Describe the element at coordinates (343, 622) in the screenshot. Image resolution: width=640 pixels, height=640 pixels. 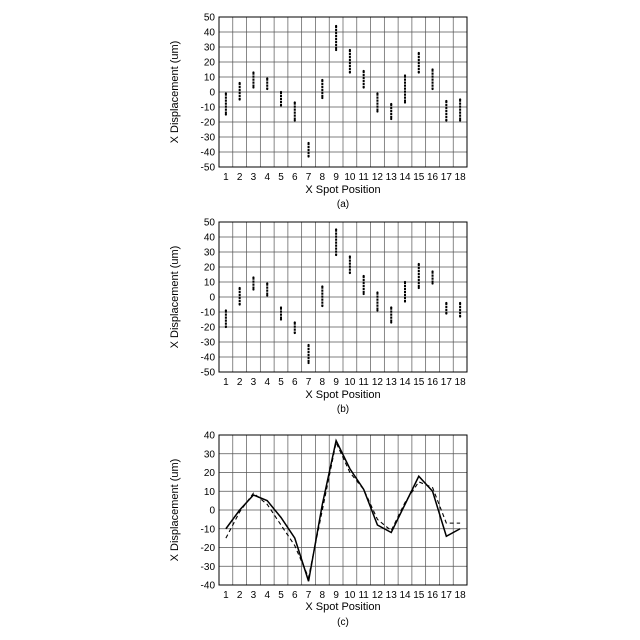
I see `panel-caption: (c)` at that location.